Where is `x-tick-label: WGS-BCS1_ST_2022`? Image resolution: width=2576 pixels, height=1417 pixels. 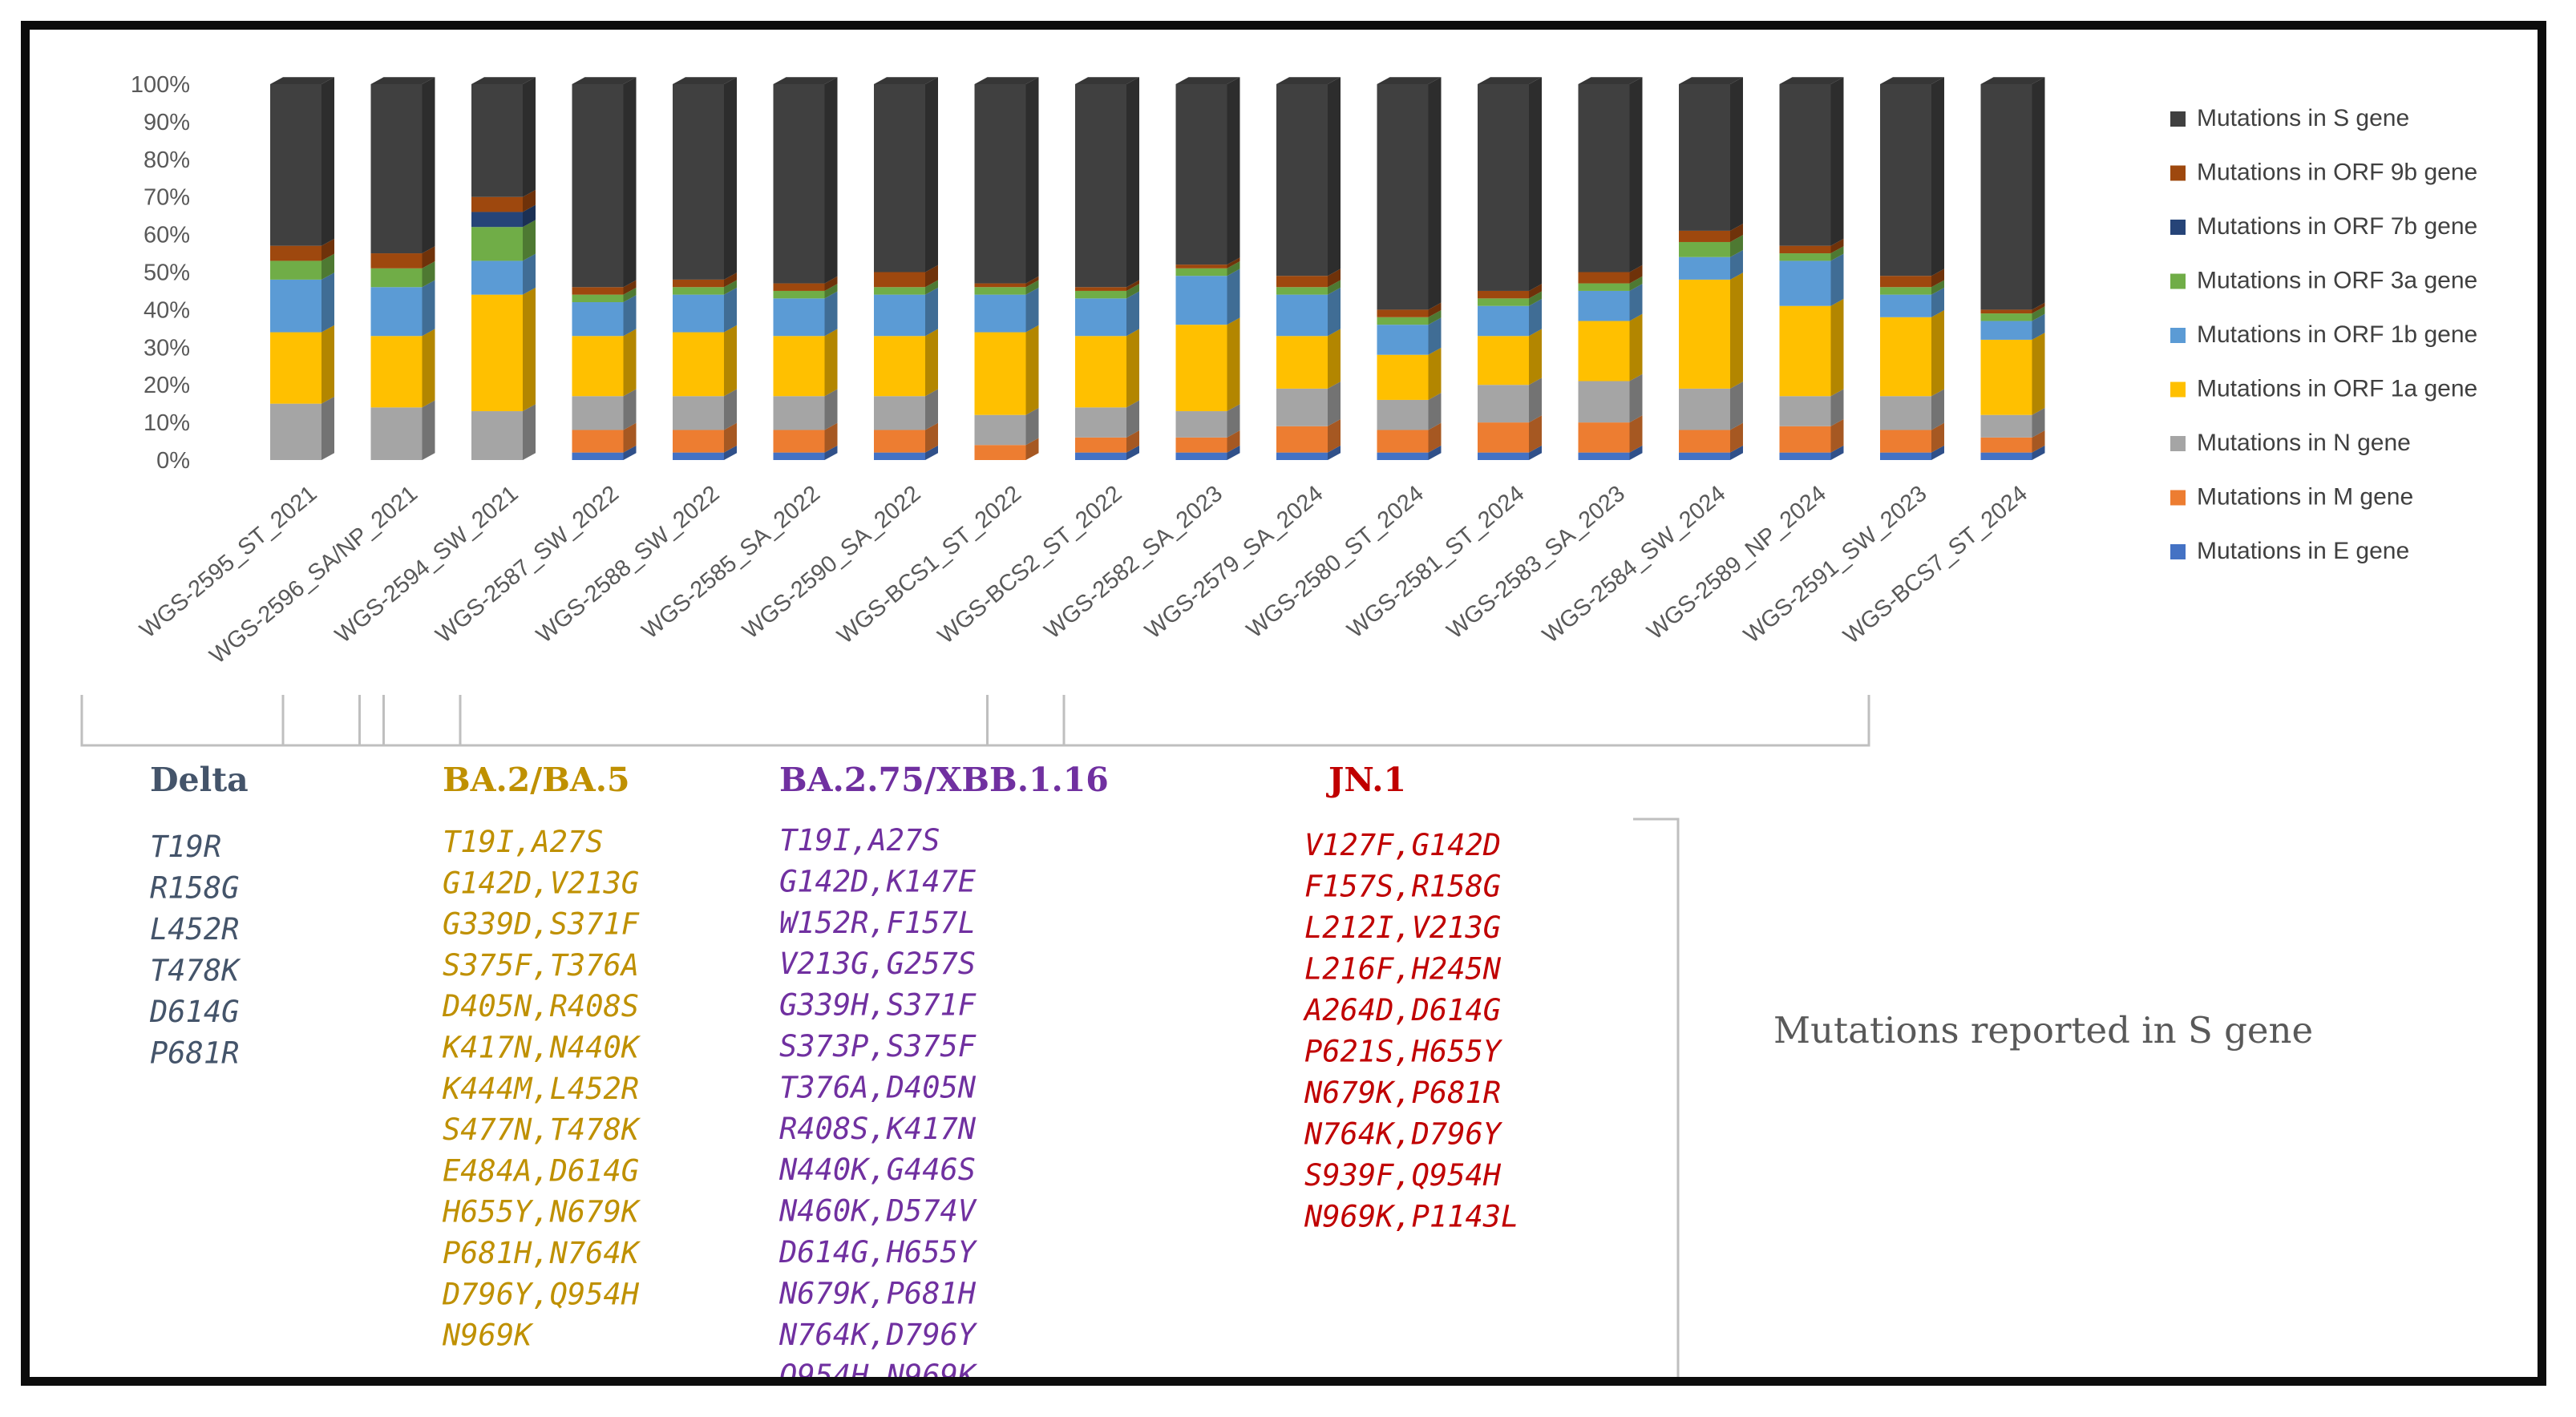 x-tick-label: WGS-BCS1_ST_2022 is located at coordinates (929, 565).